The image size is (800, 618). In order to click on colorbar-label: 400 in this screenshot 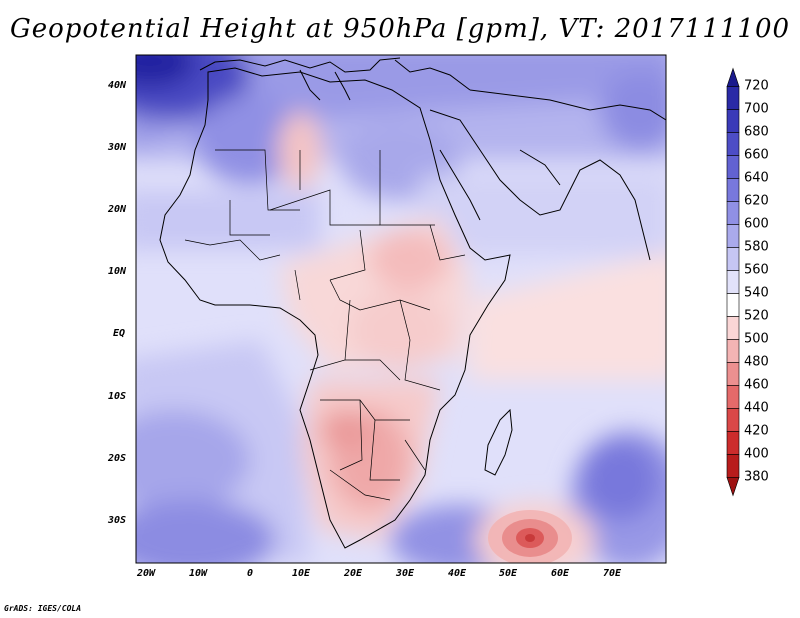, I will do `click(756, 454)`.